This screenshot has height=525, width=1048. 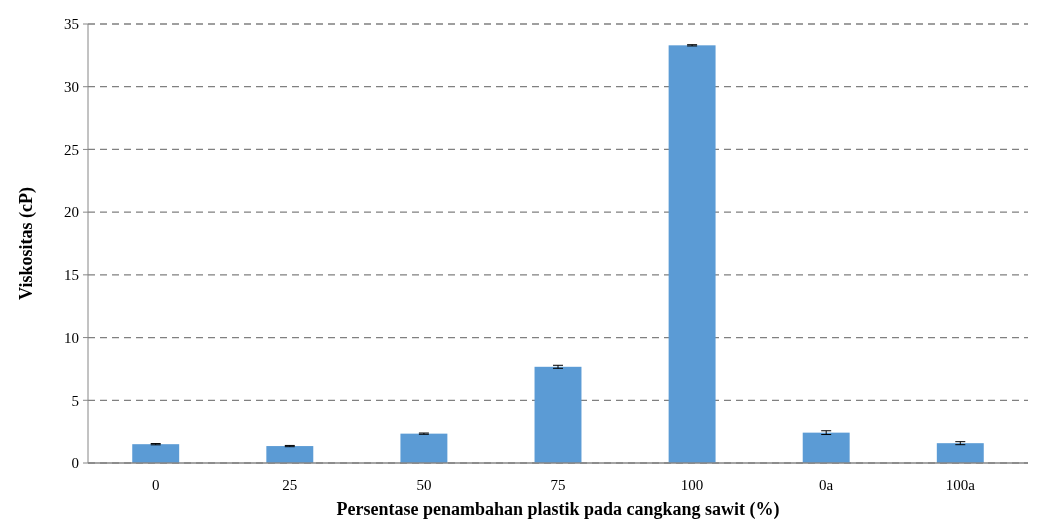 What do you see at coordinates (558, 485) in the screenshot?
I see `x-tick-label: 75` at bounding box center [558, 485].